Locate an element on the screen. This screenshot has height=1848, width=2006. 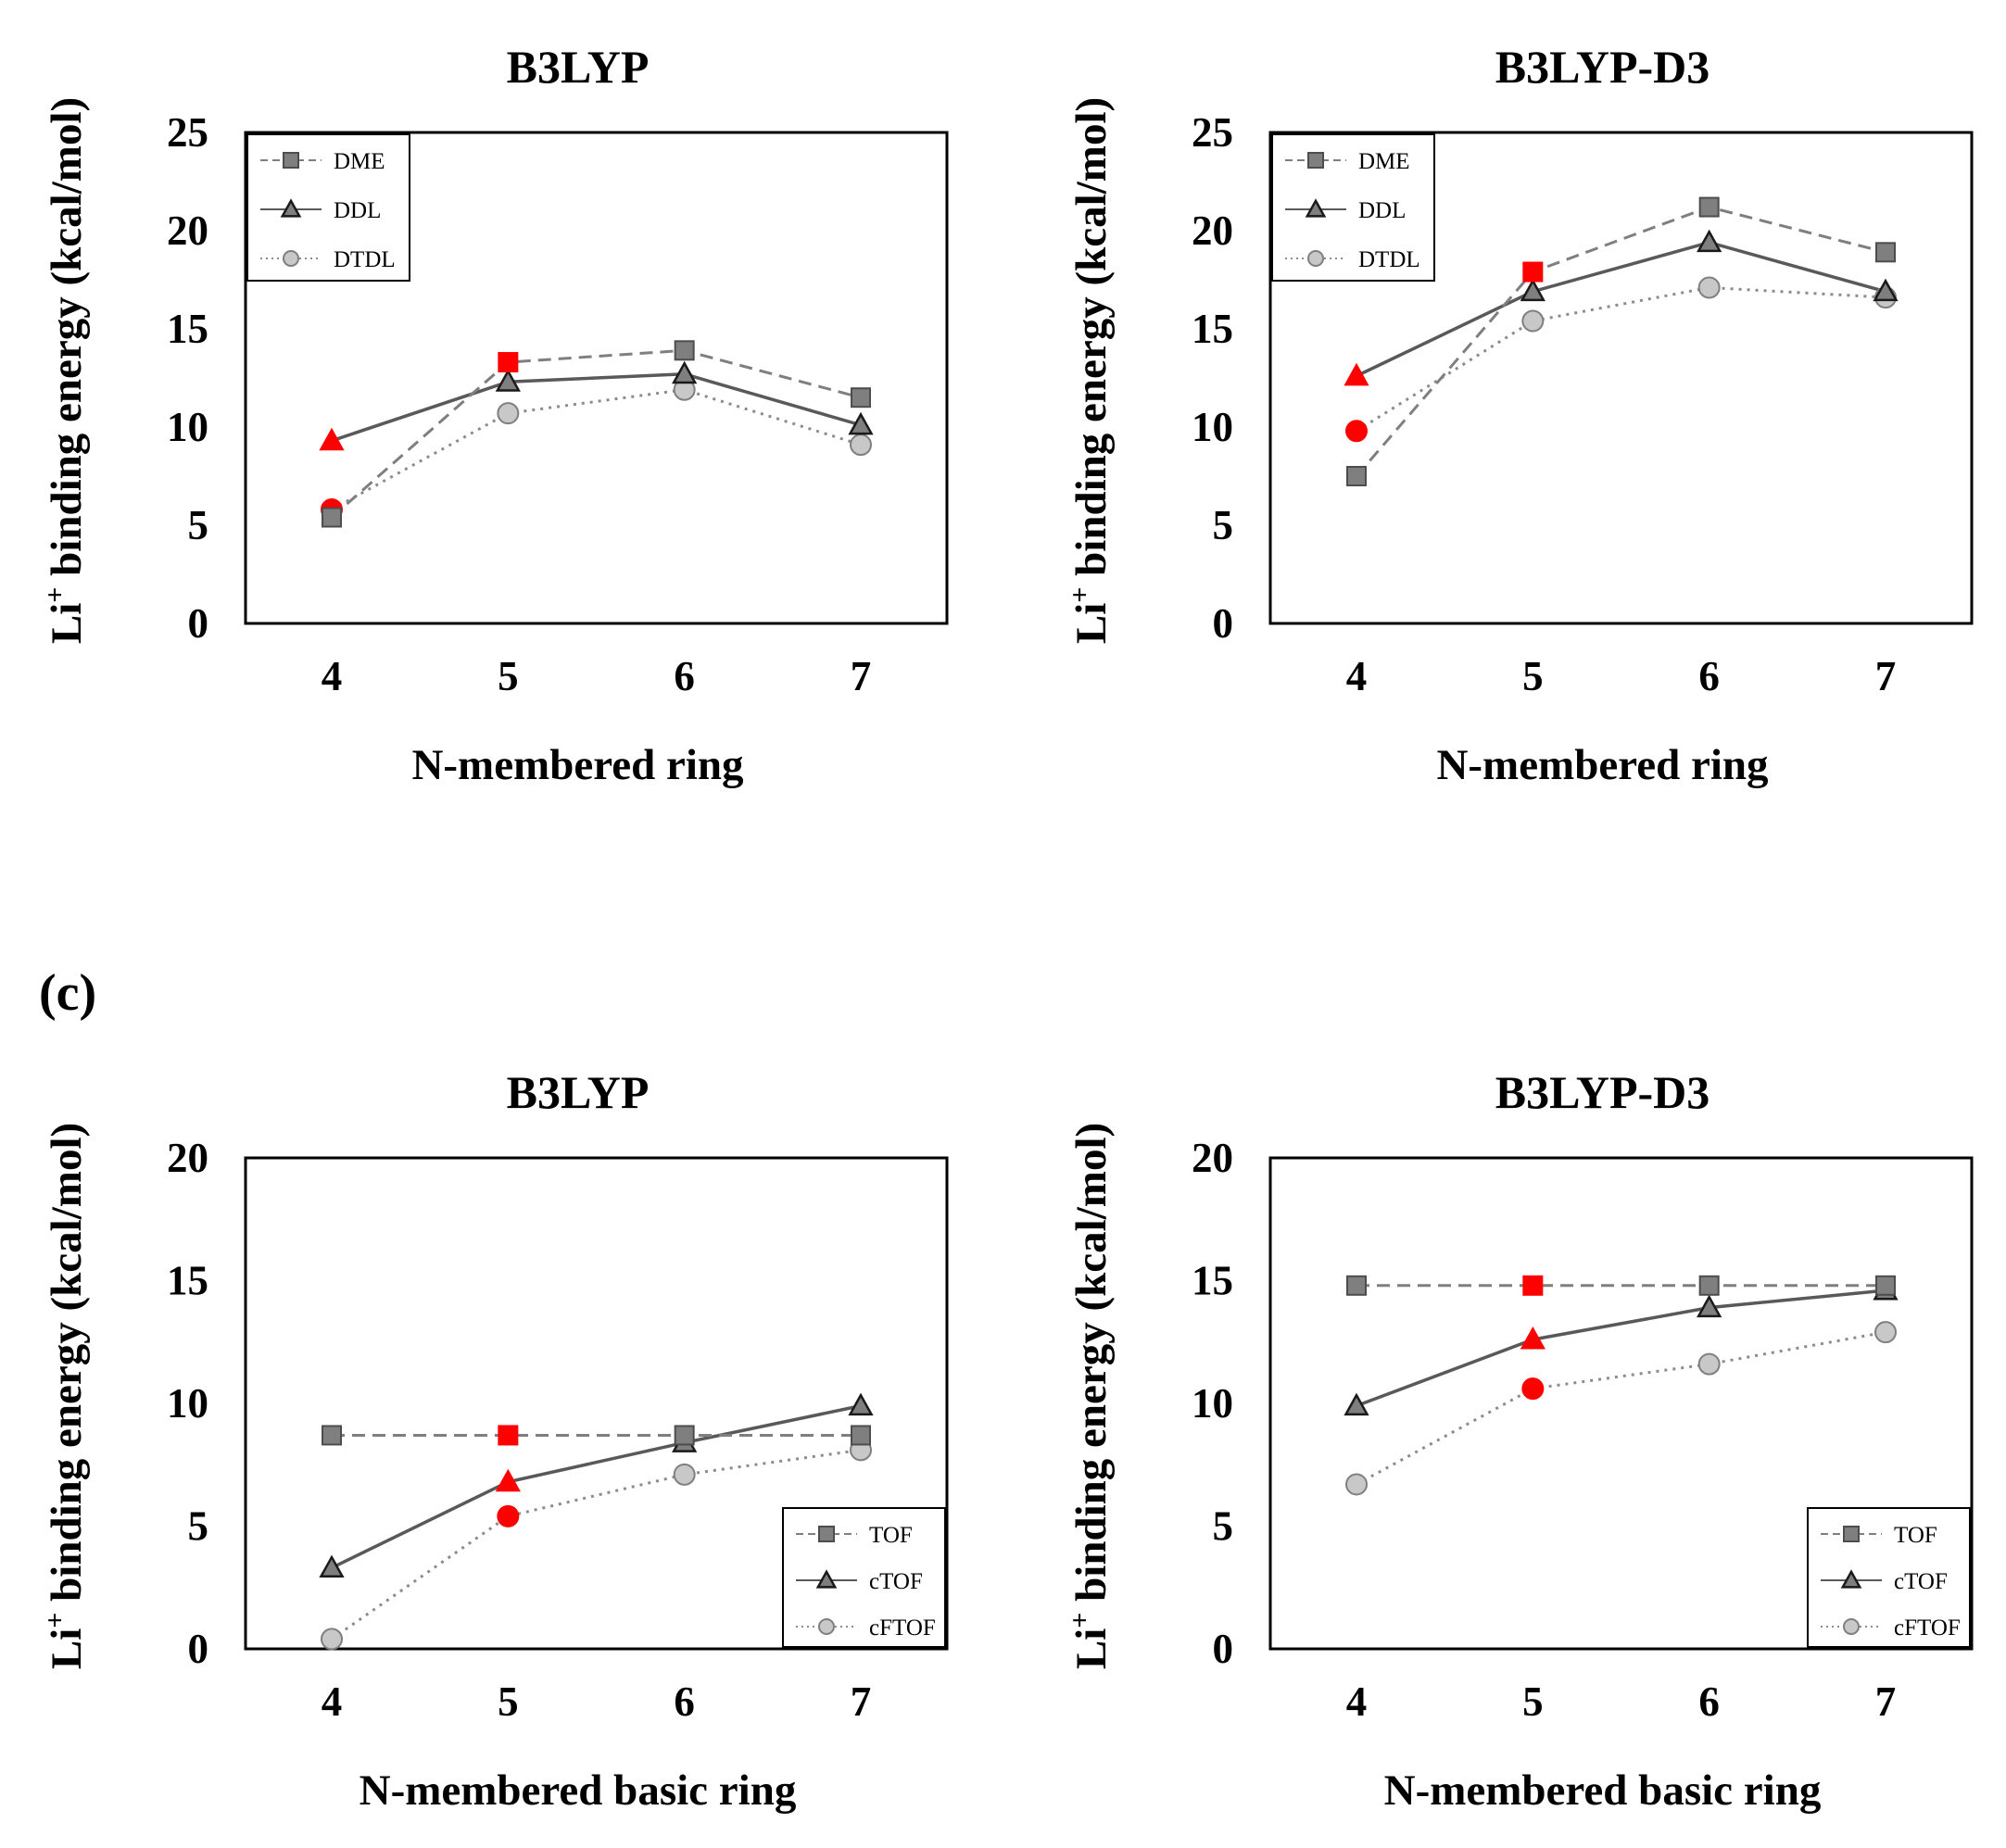
legend: DME DDL DTDL is located at coordinates (1353, 207).